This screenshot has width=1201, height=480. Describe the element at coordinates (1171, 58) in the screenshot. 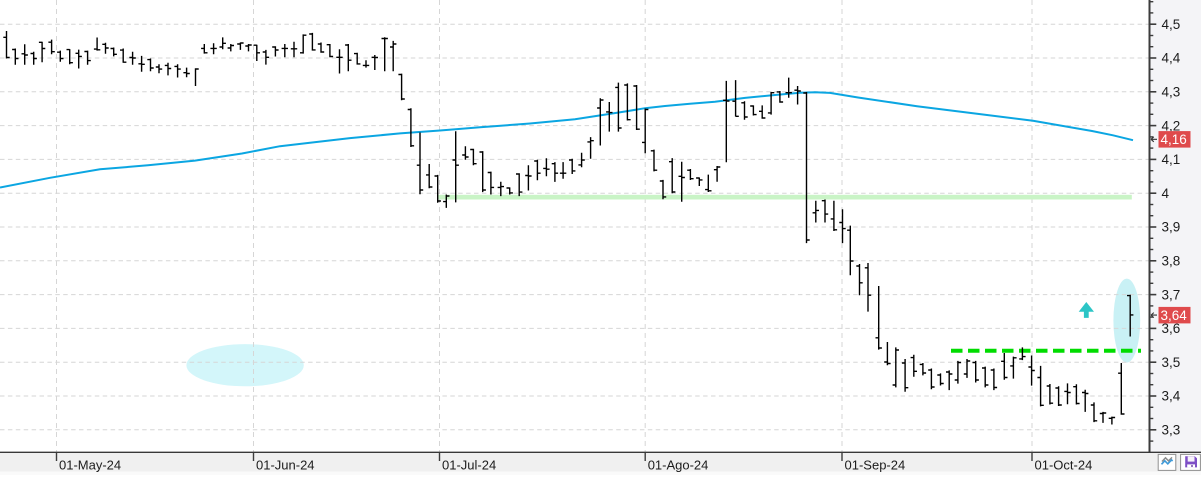

I see `svg-text: 4,4` at that location.